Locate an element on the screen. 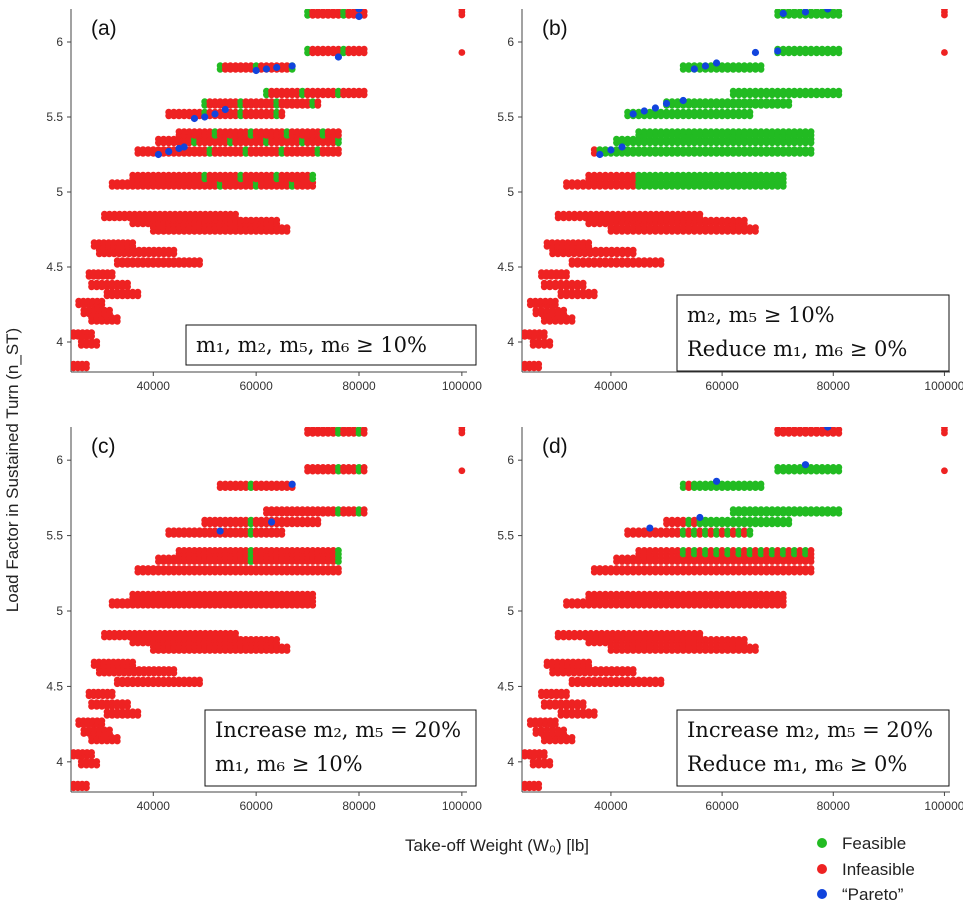 Image resolution: width=963 pixels, height=905 pixels. legend-label-feasible: Feasible is located at coordinates (874, 843).